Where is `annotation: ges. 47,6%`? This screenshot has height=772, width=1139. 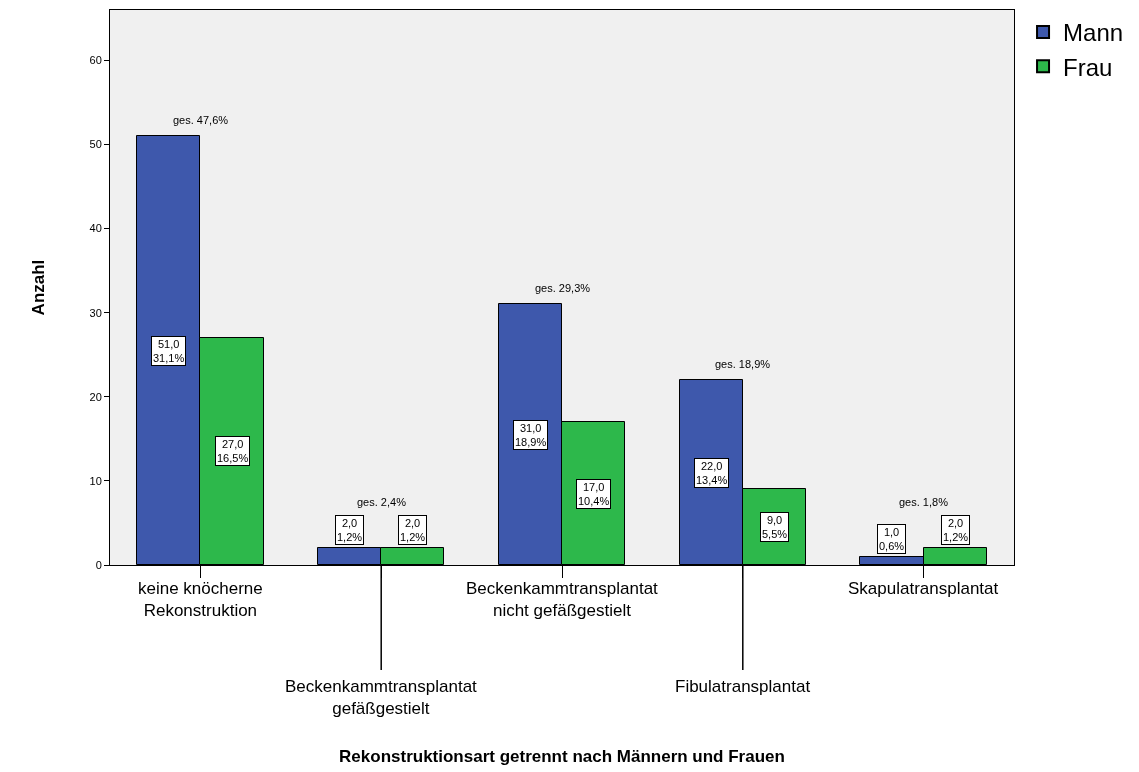
annotation: ges. 47,6% is located at coordinates (201, 120).